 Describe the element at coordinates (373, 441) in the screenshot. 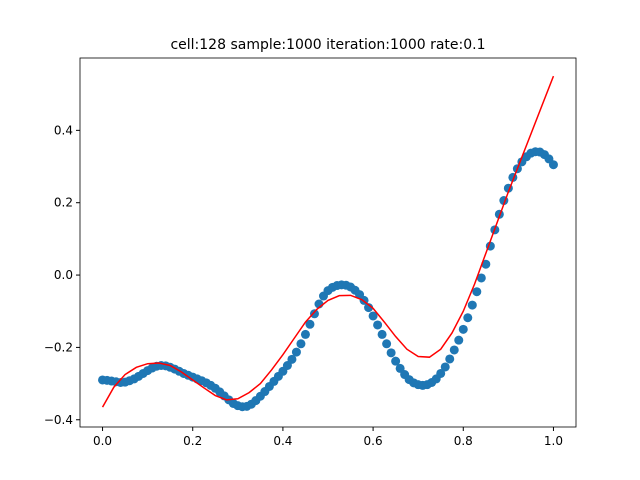

I see `x-tick-label: 0.6` at that location.